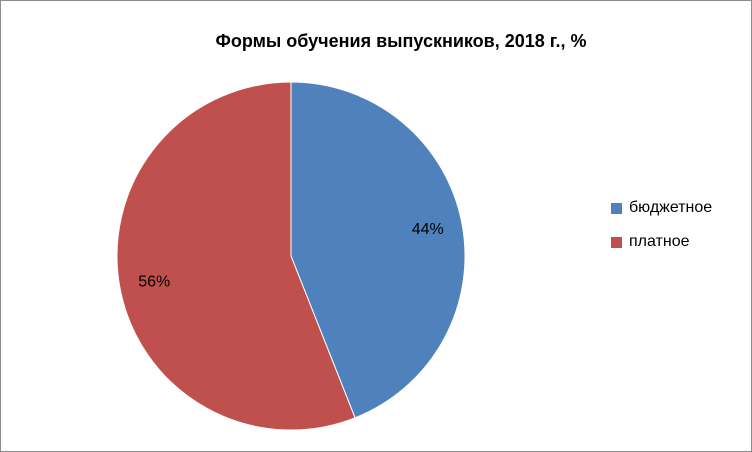 This screenshot has width=752, height=452. What do you see at coordinates (428, 229) in the screenshot?
I see `data-label-budget: 44%` at bounding box center [428, 229].